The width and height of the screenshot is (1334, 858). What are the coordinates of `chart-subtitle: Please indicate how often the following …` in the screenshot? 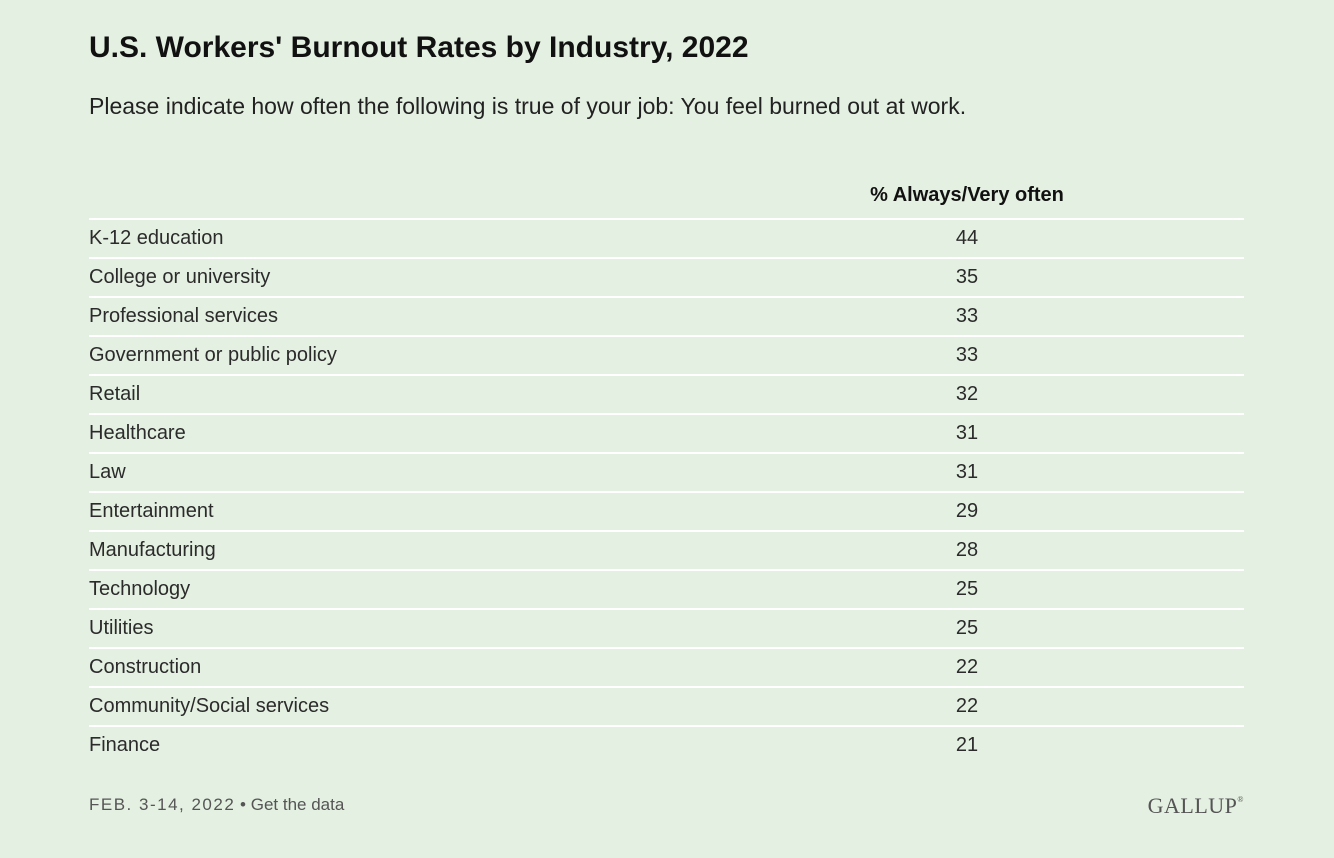 It's located at (528, 106).